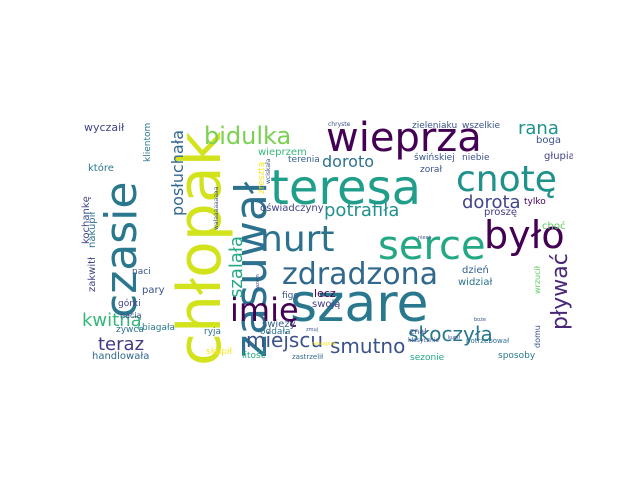 This screenshot has width=640, height=480. Describe the element at coordinates (92, 274) in the screenshot. I see `word: zakwitł` at that location.